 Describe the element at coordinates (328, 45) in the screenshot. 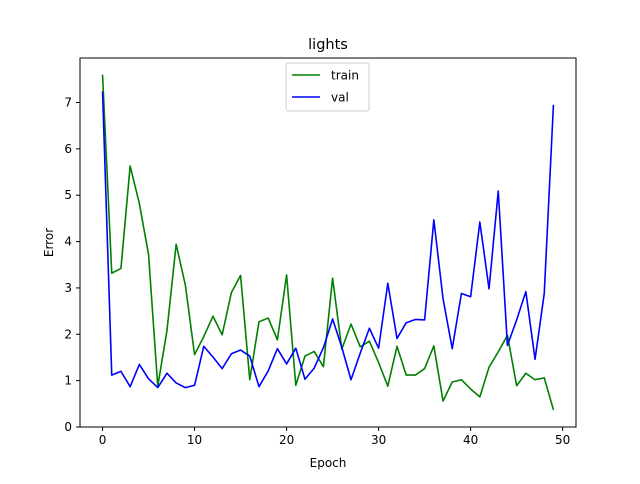

I see `chart-title: lights` at that location.